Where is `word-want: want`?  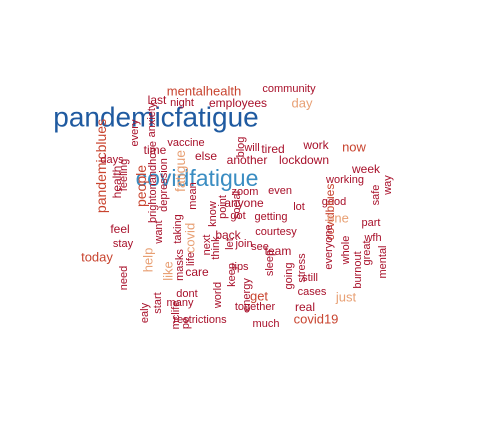 word-want: want is located at coordinates (159, 232).